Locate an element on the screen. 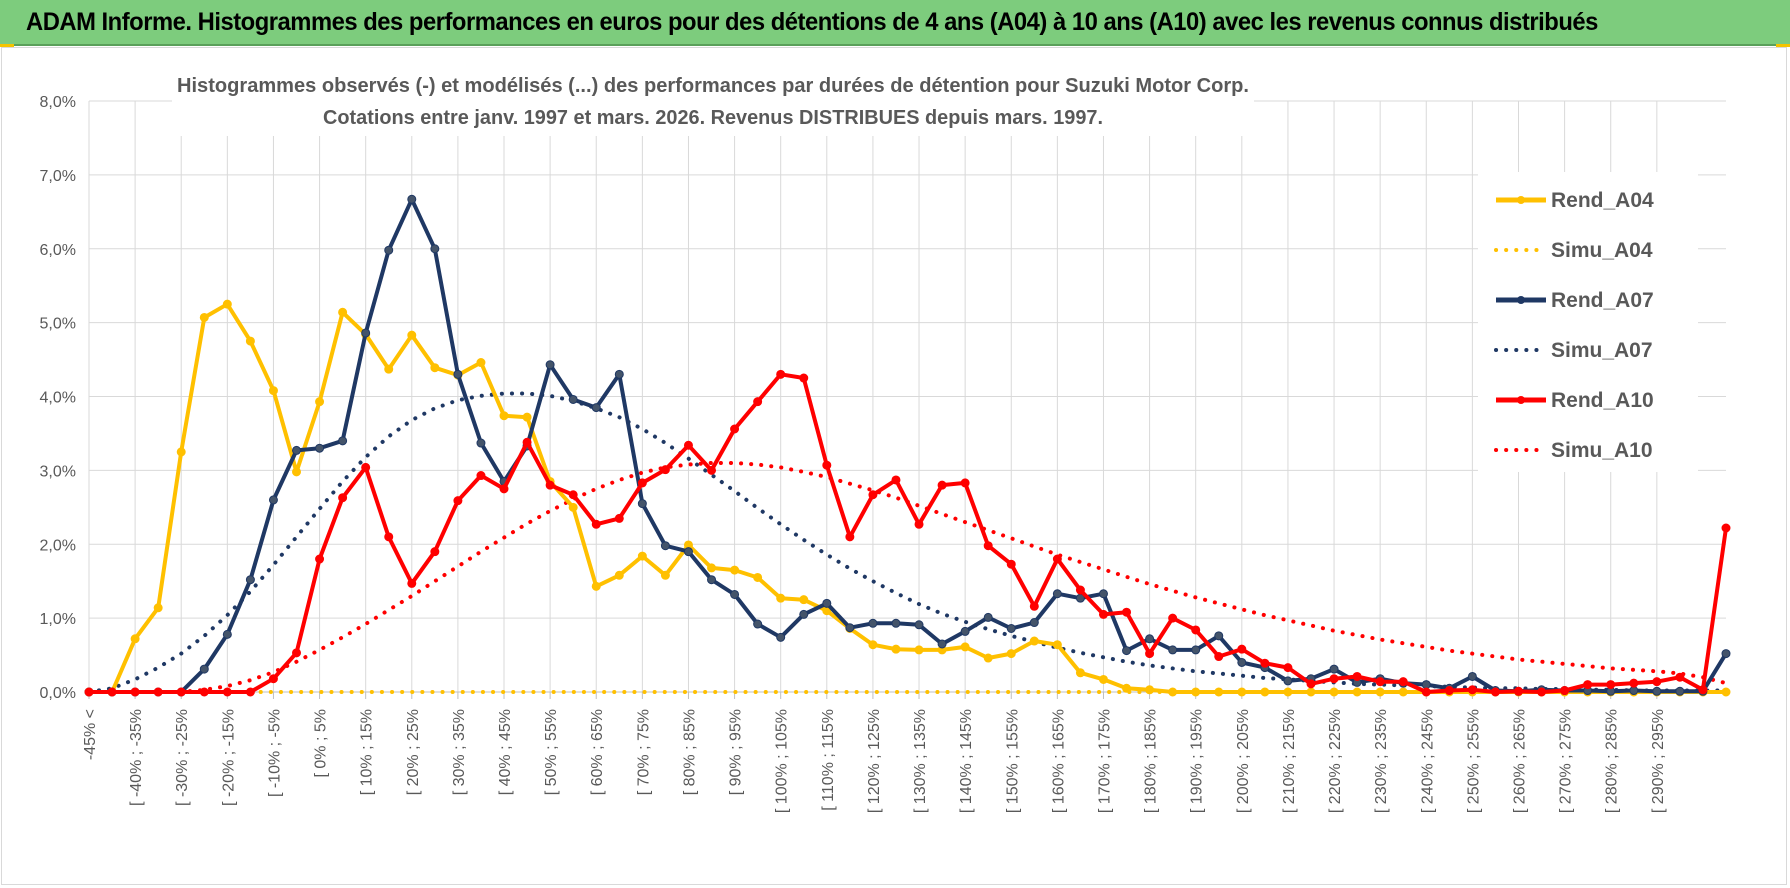 The height and width of the screenshot is (888, 1790). x-tick-label: [ 150% ; 155% is located at coordinates (1012, 761).